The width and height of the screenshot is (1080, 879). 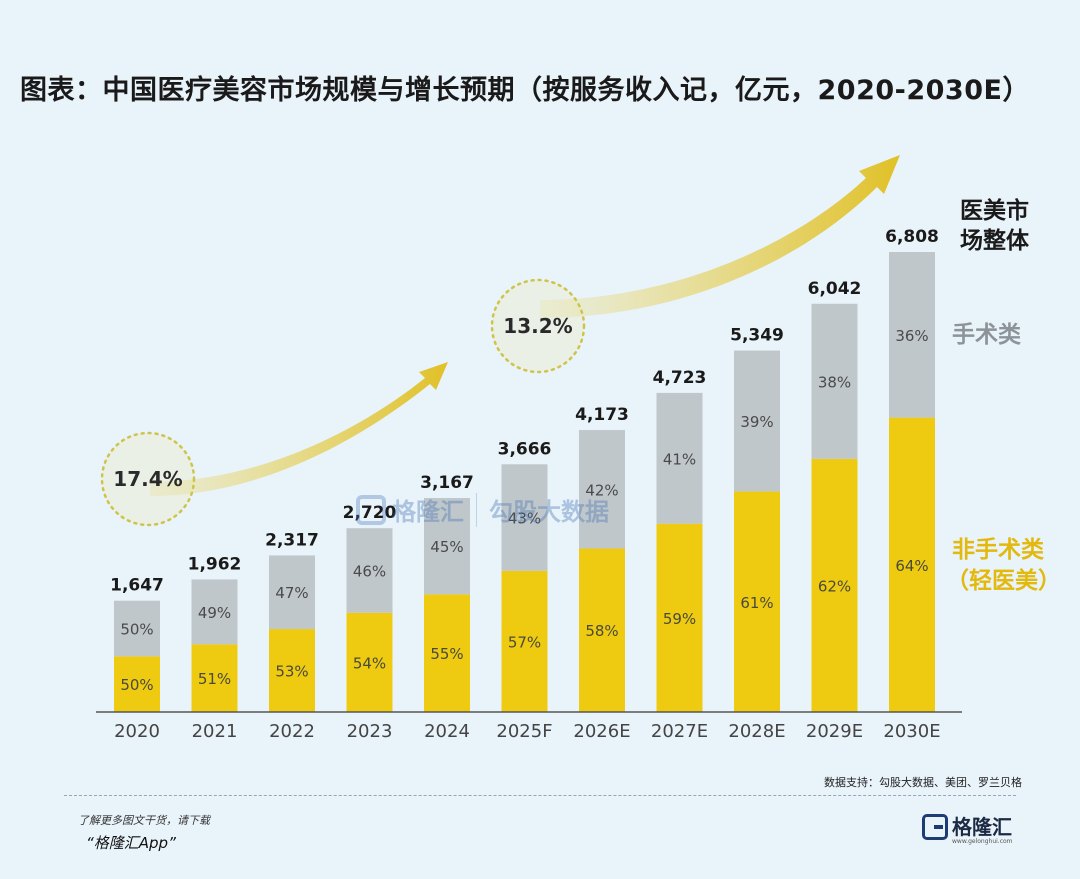 I want to click on data-label-surgical: 45%, so click(x=446, y=547).